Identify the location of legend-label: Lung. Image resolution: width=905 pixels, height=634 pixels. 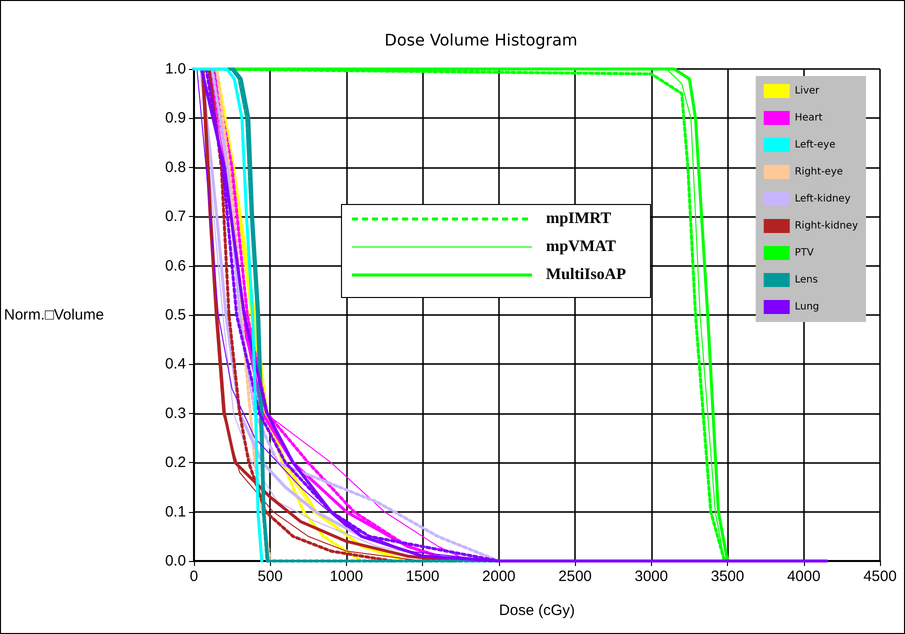
(807, 307).